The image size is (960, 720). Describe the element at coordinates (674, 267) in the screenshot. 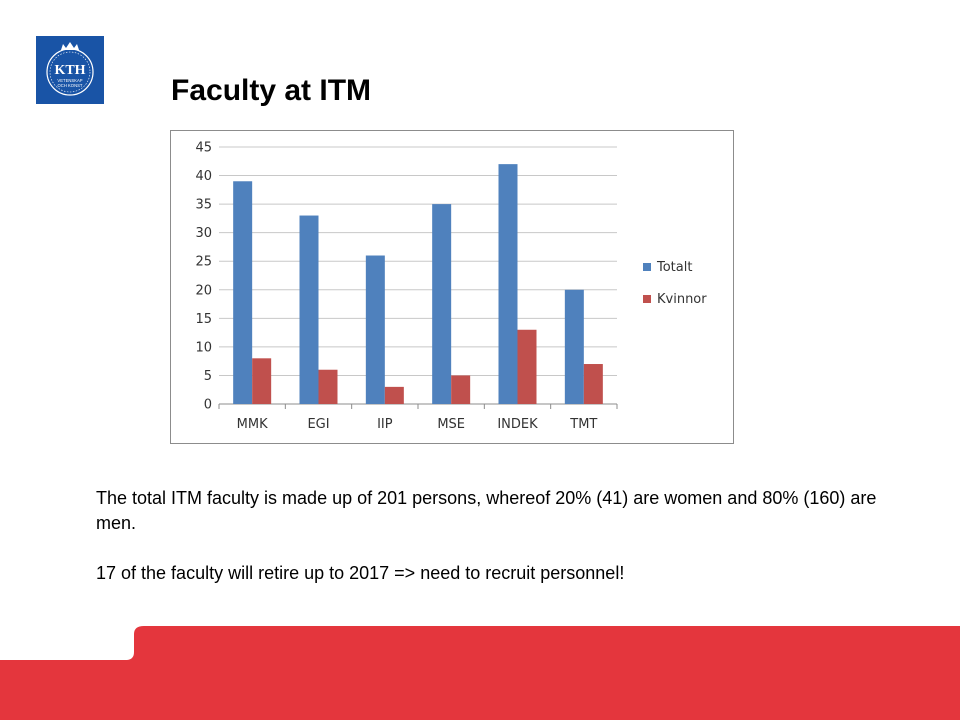

I see `legend-label-totalt: Totalt` at that location.